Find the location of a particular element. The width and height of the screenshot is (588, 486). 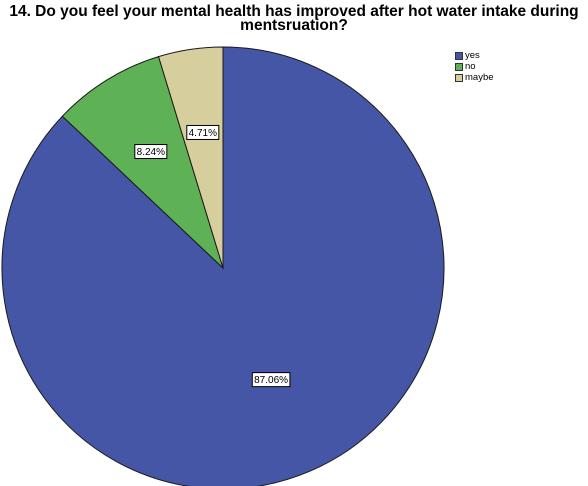

legend-swatch-no is located at coordinates (459, 66).